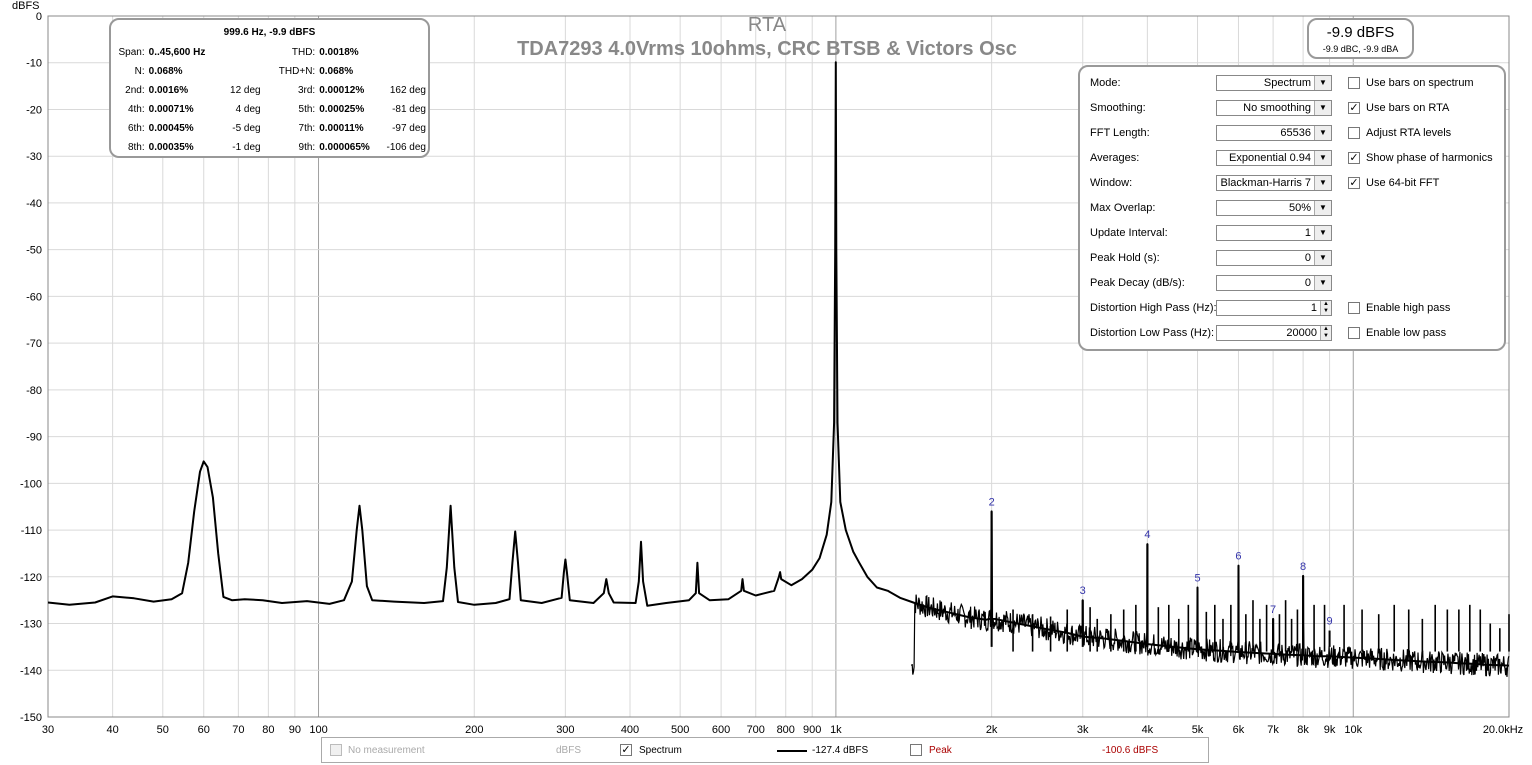 This screenshot has width=1532, height=765. I want to click on noise-floor-trace, so click(1210, 635).